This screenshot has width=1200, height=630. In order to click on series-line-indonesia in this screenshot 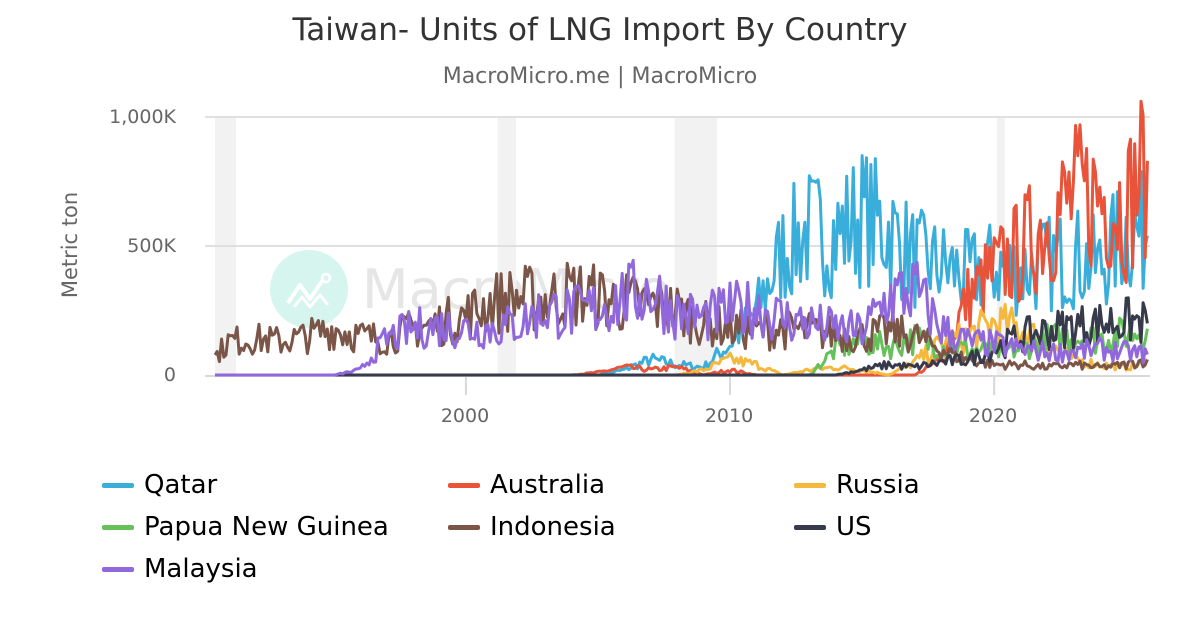, I will do `click(681, 316)`.